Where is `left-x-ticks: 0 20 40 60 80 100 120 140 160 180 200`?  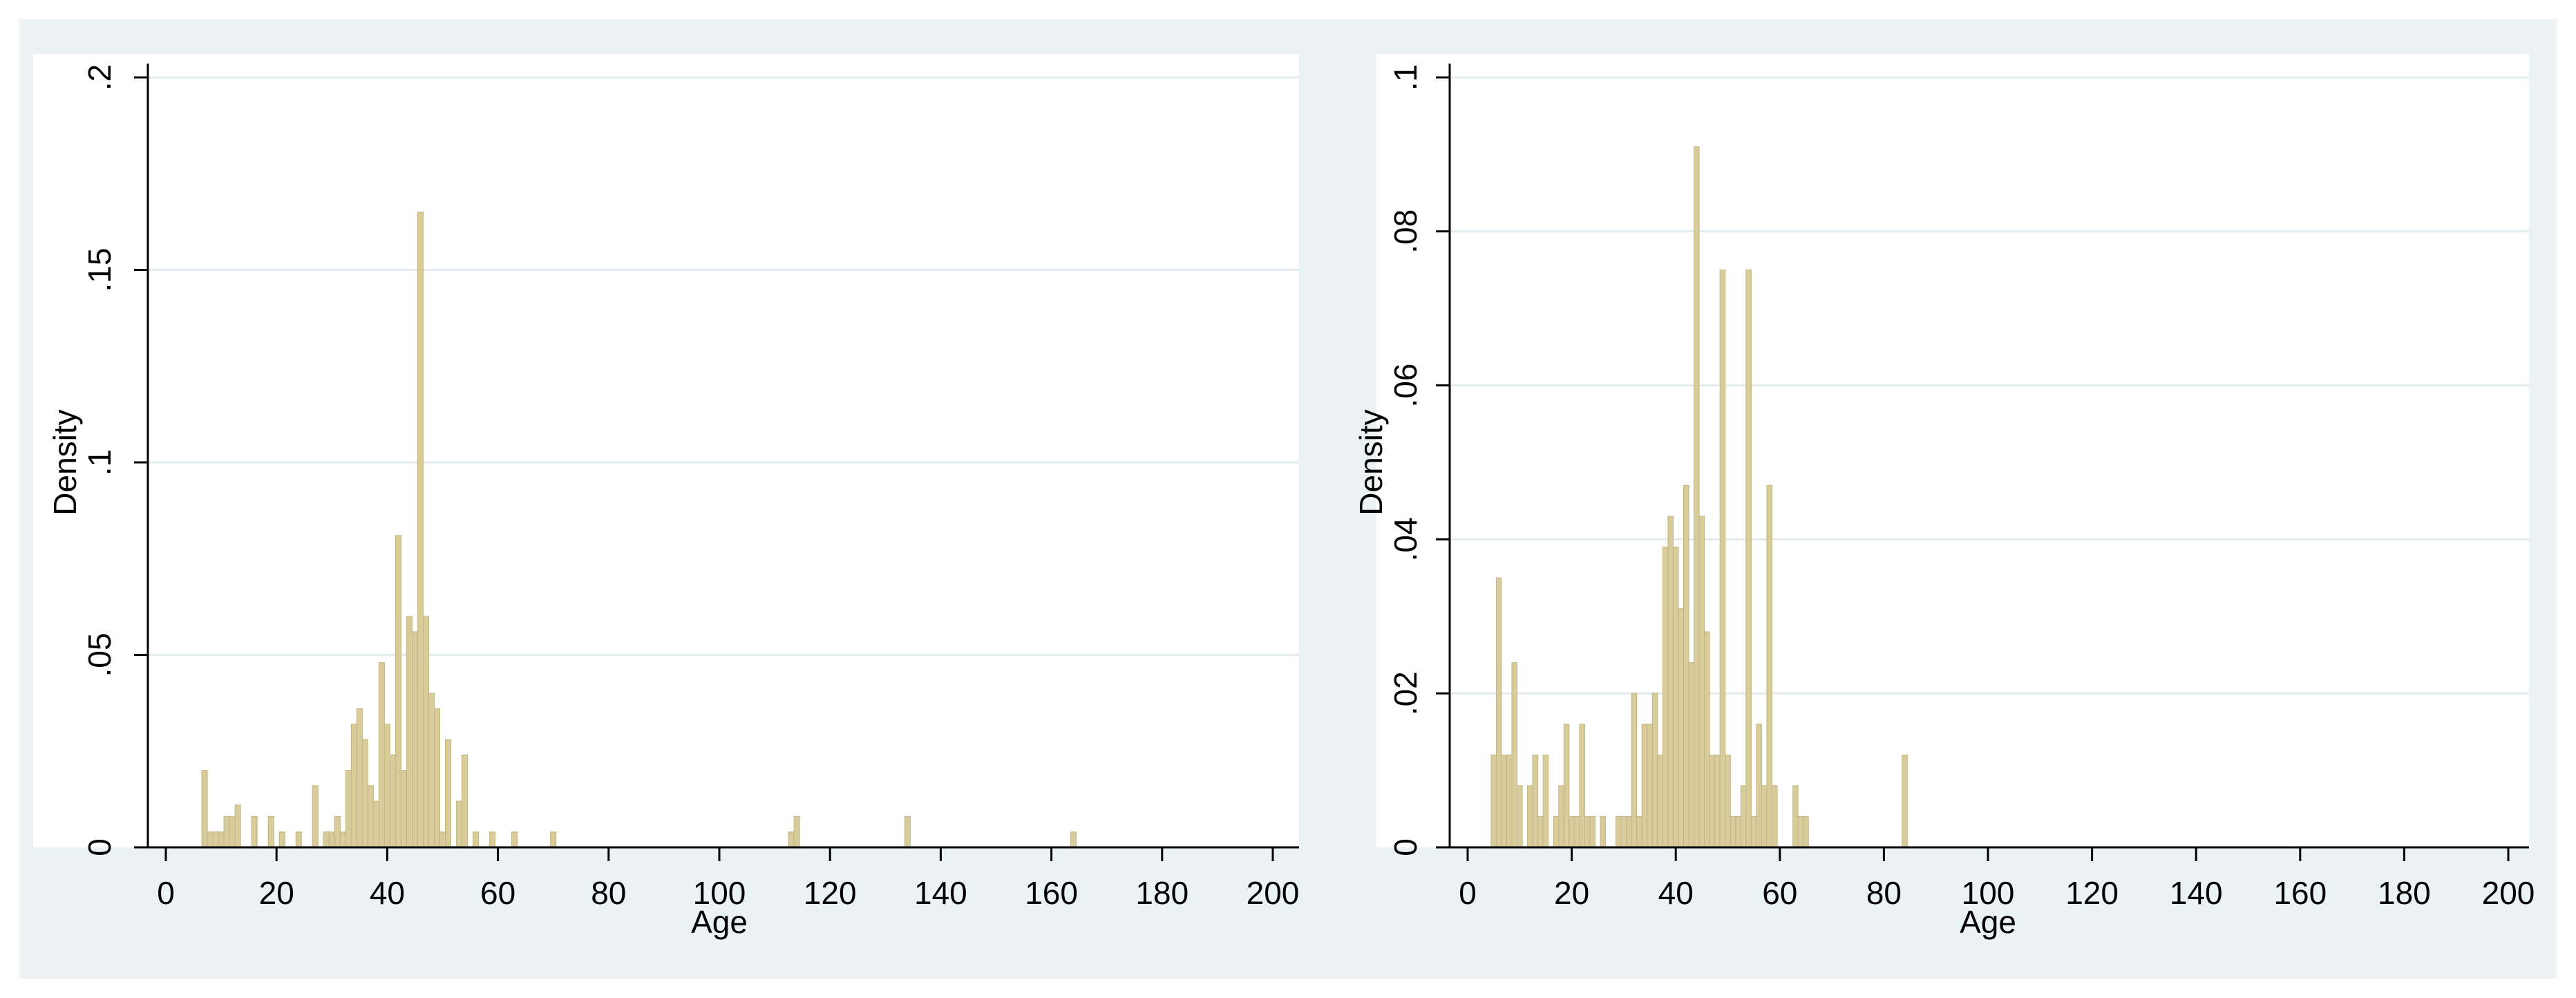 left-x-ticks: 0 20 40 60 80 100 120 140 160 180 200 is located at coordinates (728, 879).